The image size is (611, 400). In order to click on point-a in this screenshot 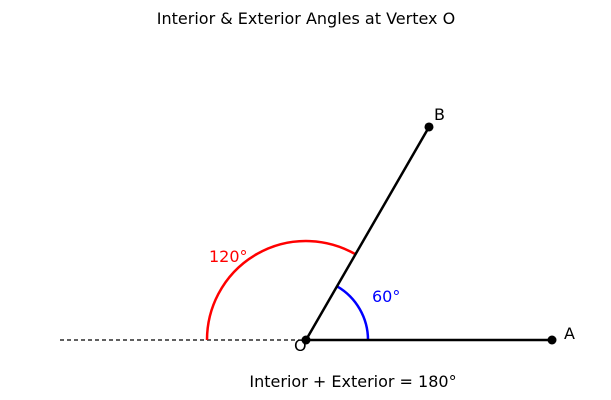, I will do `click(552, 340)`.